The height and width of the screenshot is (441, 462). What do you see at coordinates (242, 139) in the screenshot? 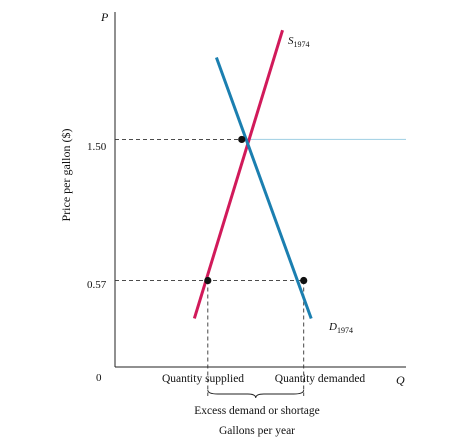
I see `equilibrium-point` at bounding box center [242, 139].